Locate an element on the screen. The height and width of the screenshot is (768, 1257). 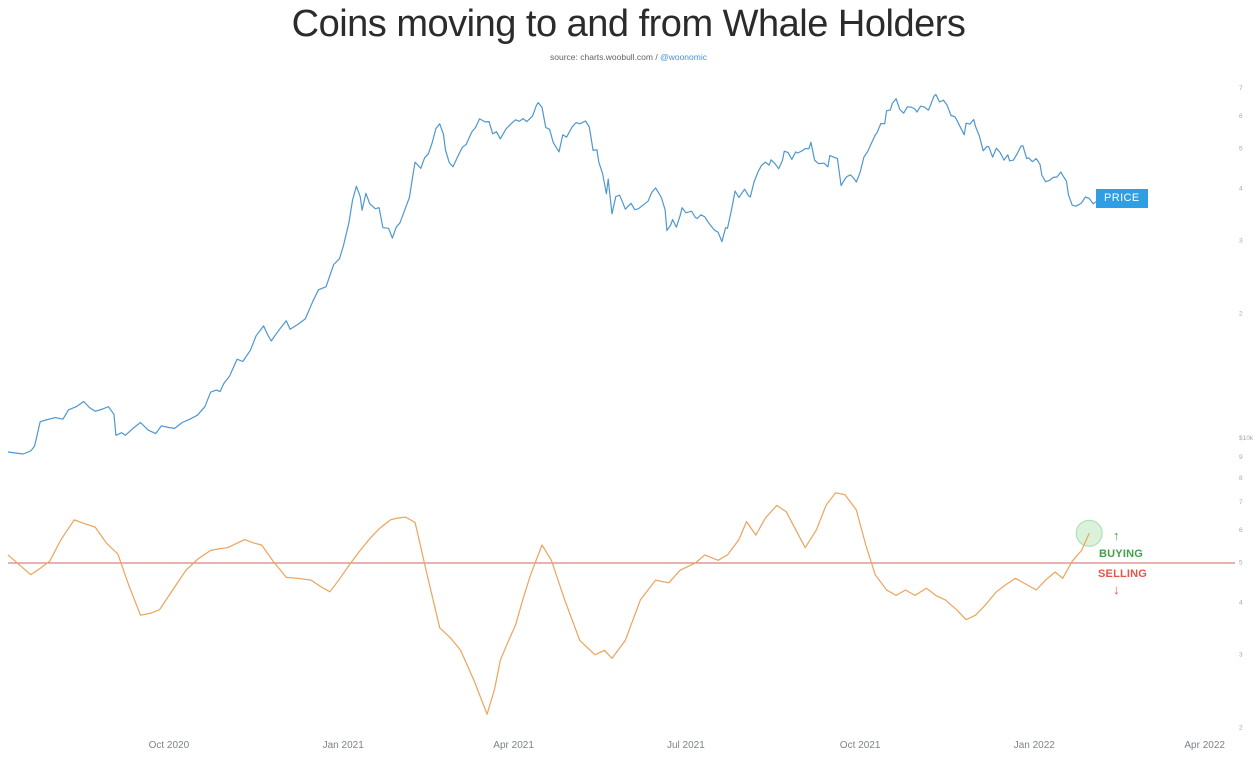
source-line: source: charts.woobull.com / @woonomic is located at coordinates (628, 57).